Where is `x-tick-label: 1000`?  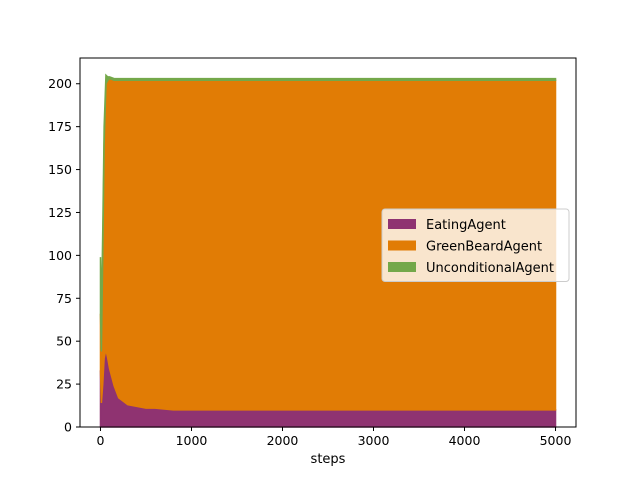 x-tick-label: 1000 is located at coordinates (192, 440).